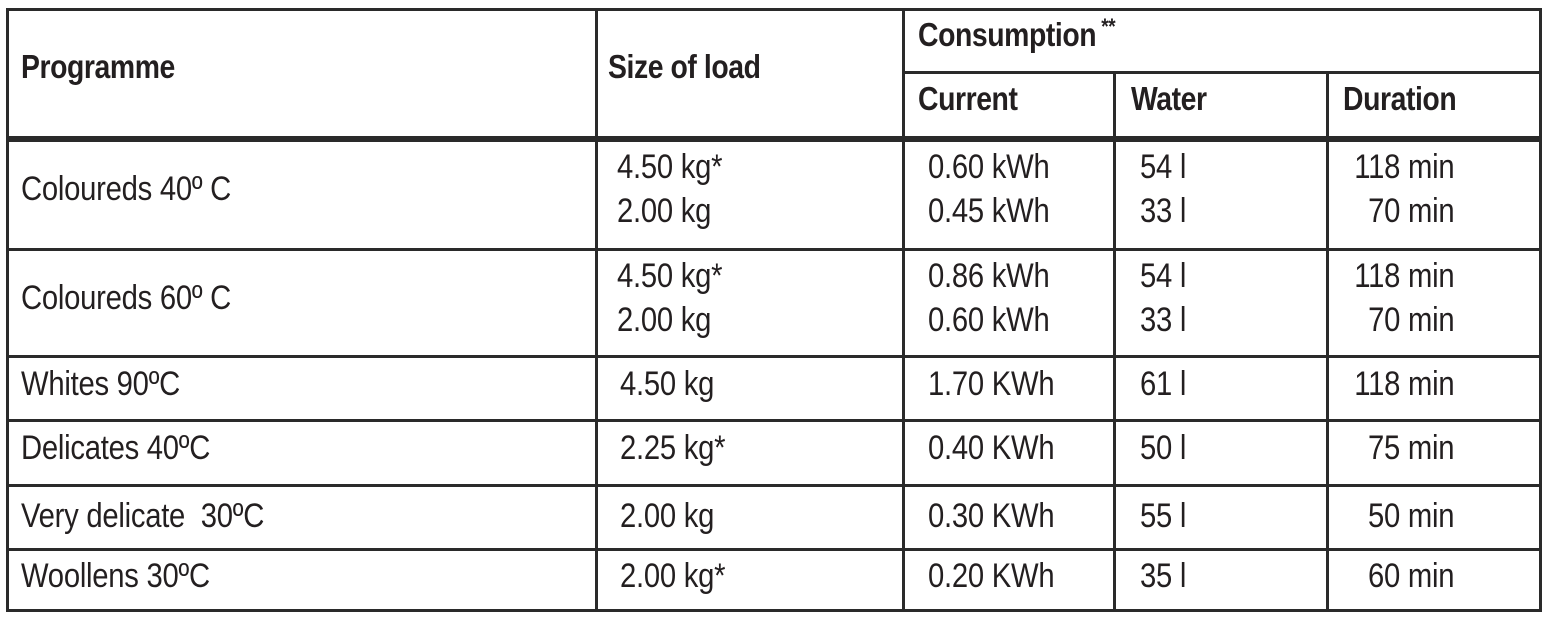  Describe the element at coordinates (989, 189) in the screenshot. I see `current-cell: 0.60 kWh 0.45 kWh` at that location.